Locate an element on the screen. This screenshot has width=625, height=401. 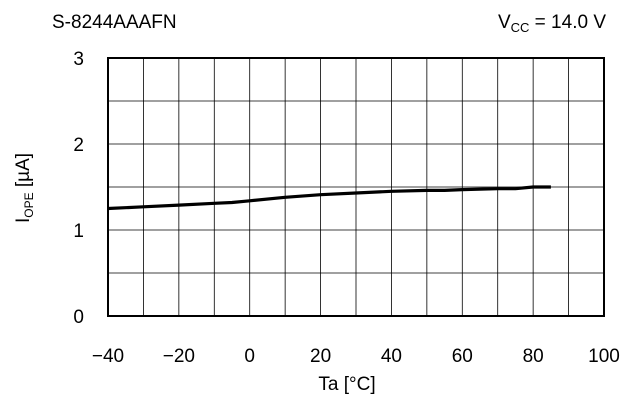
y-tick-label: 2 is located at coordinates (78, 145).